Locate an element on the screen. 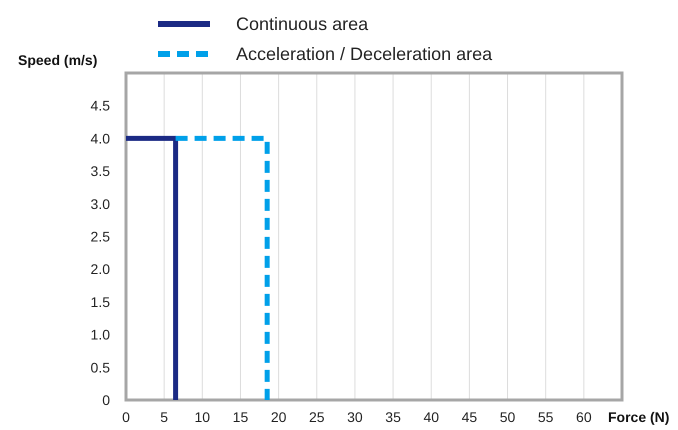  x-tick-label: 30 is located at coordinates (355, 417).